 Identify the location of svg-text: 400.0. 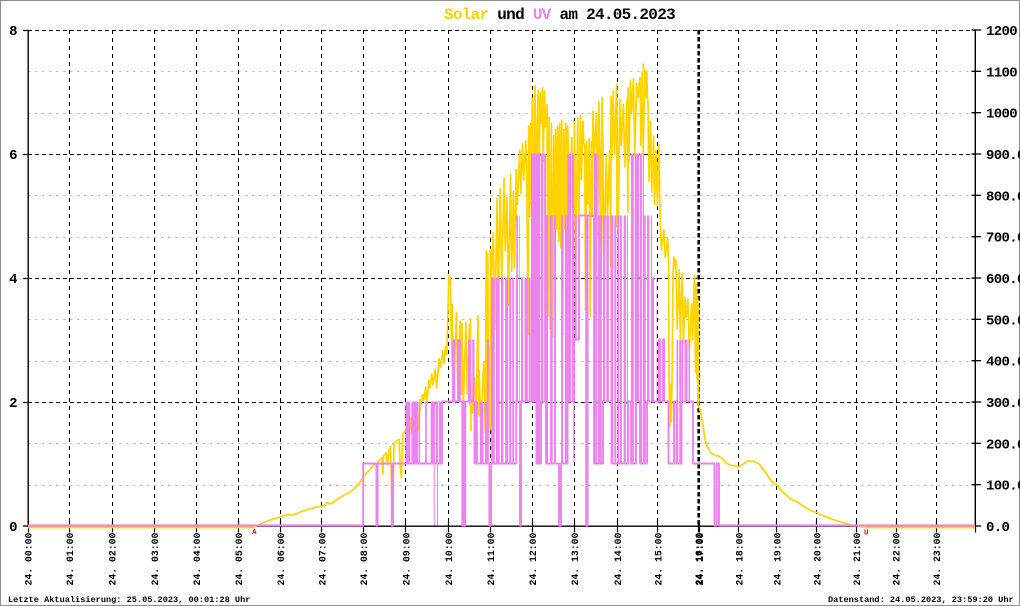
(1003, 363).